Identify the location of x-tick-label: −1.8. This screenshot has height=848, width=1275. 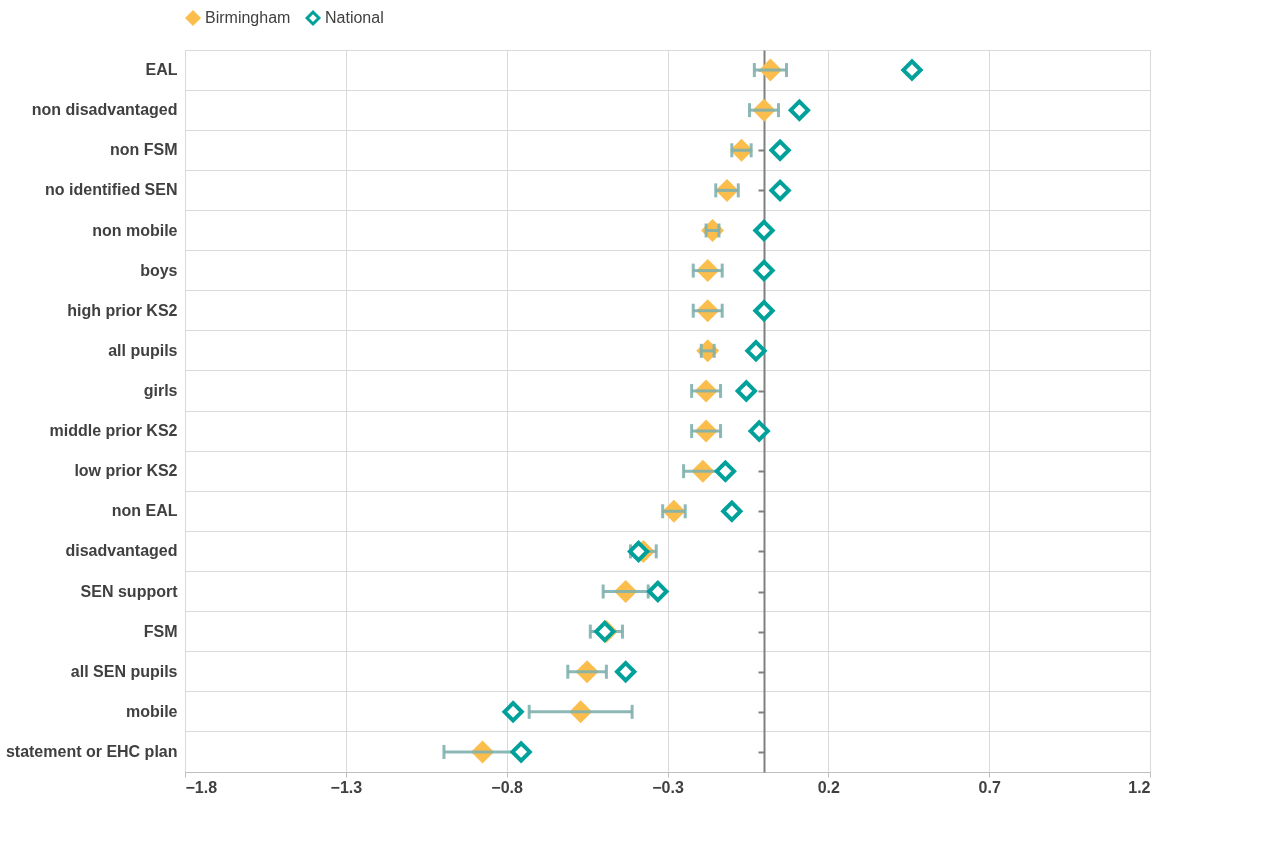
(201, 787).